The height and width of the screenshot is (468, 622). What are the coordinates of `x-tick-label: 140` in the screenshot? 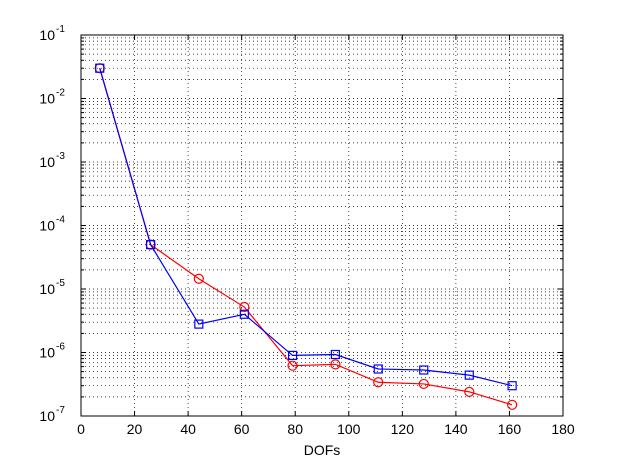 It's located at (456, 429).